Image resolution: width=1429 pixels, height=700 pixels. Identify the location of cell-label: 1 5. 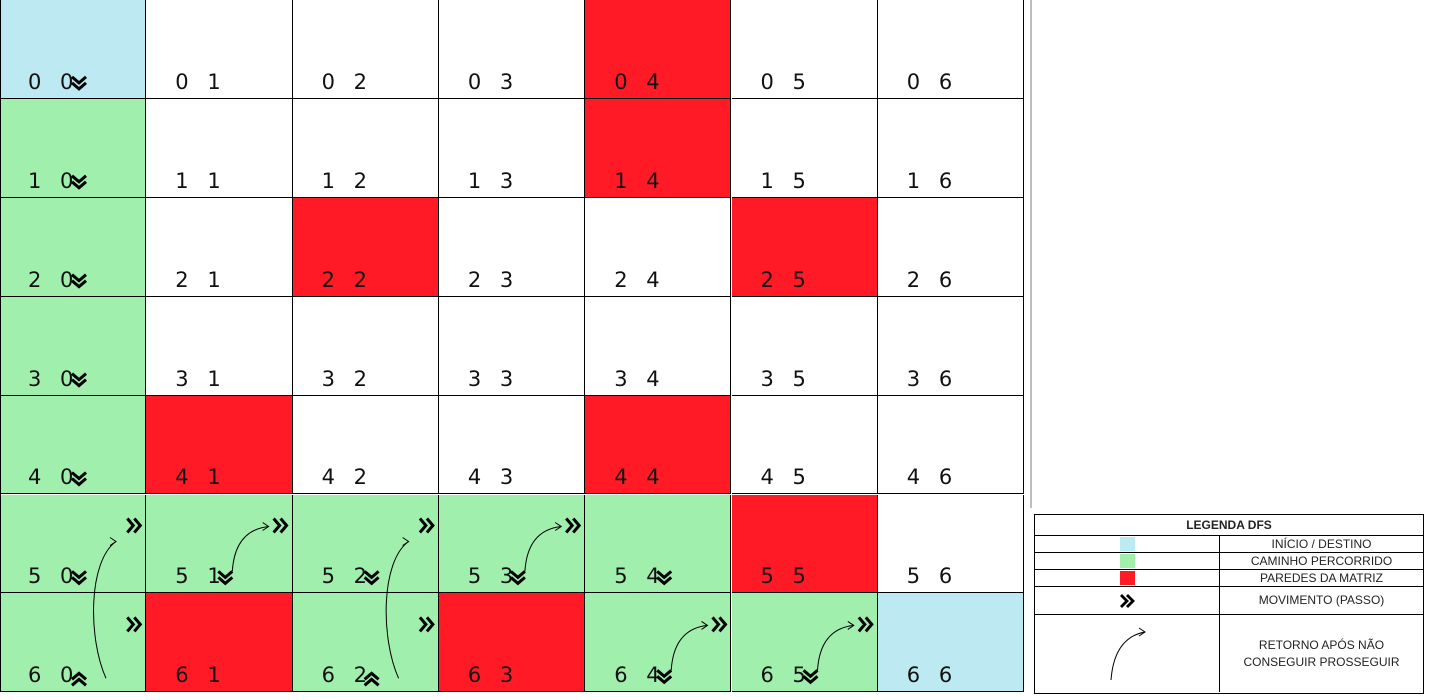
(786, 180).